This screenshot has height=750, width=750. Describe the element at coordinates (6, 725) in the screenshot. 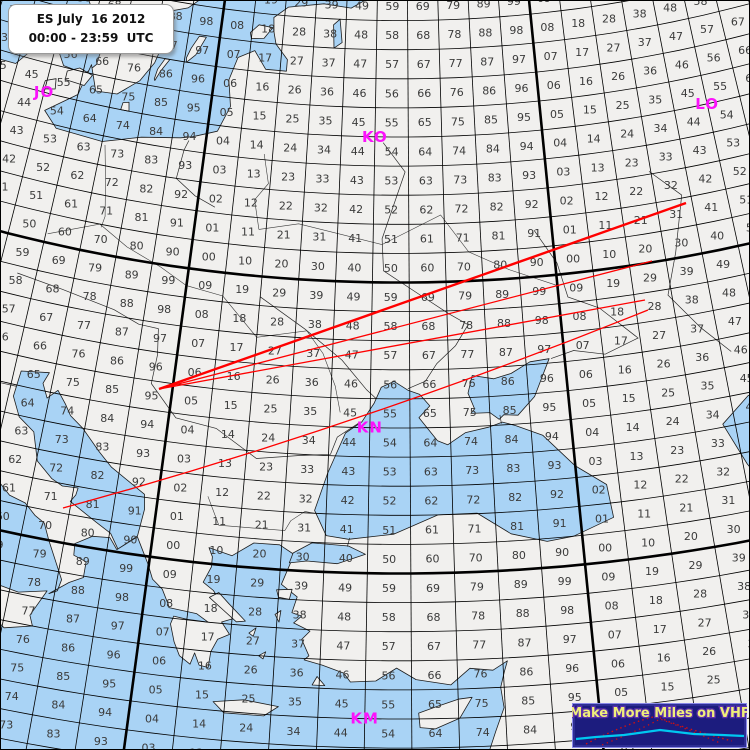

I see `grid-square-number: 73` at that location.